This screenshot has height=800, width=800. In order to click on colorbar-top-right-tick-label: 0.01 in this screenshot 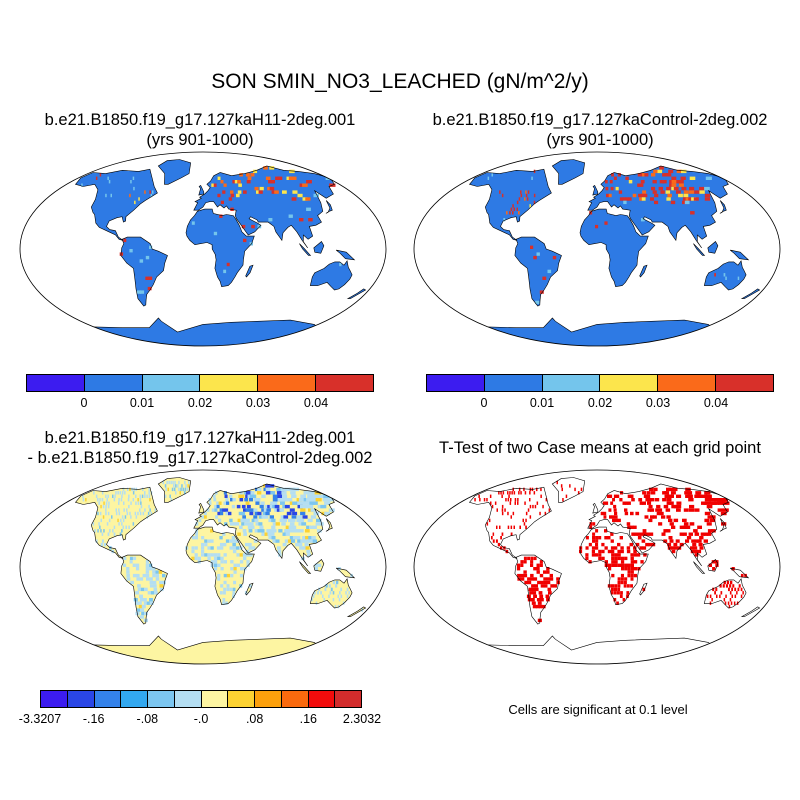, I will do `click(542, 403)`.